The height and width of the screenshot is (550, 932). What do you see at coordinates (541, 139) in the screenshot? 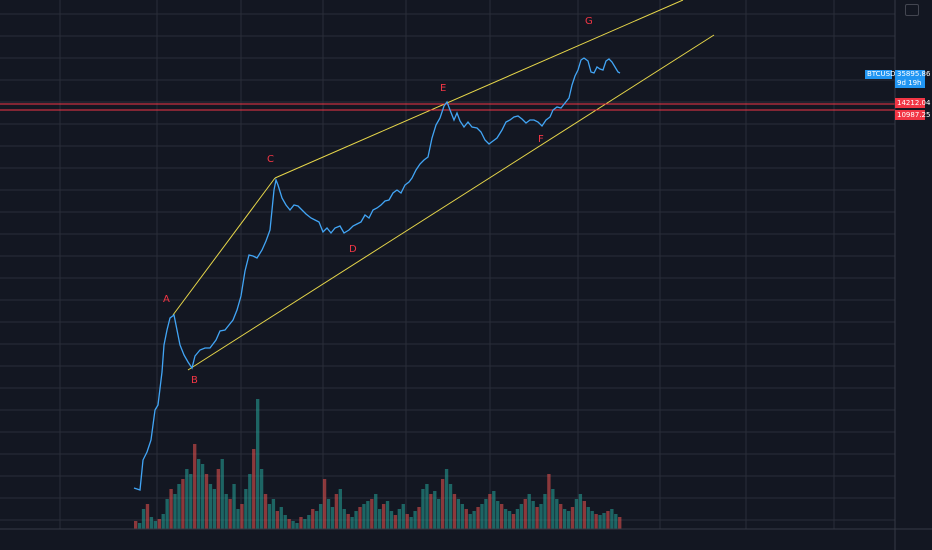
I see `wave-label-f: F` at bounding box center [541, 139].